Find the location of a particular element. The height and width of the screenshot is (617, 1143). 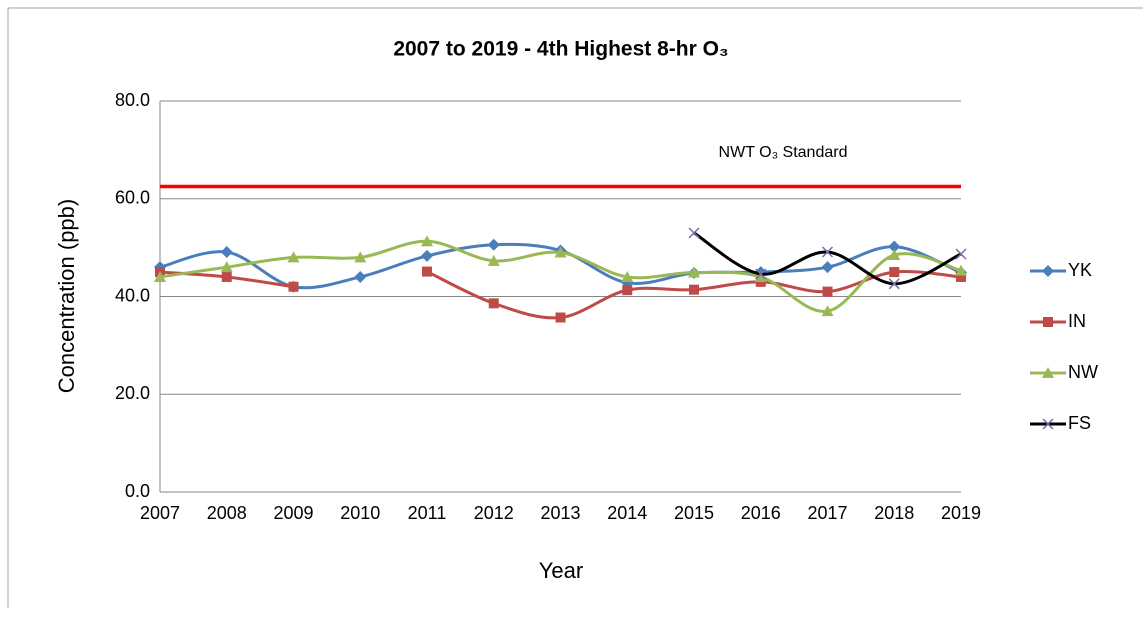

y-axis-title: Concentration (ppb) is located at coordinates (66, 296).